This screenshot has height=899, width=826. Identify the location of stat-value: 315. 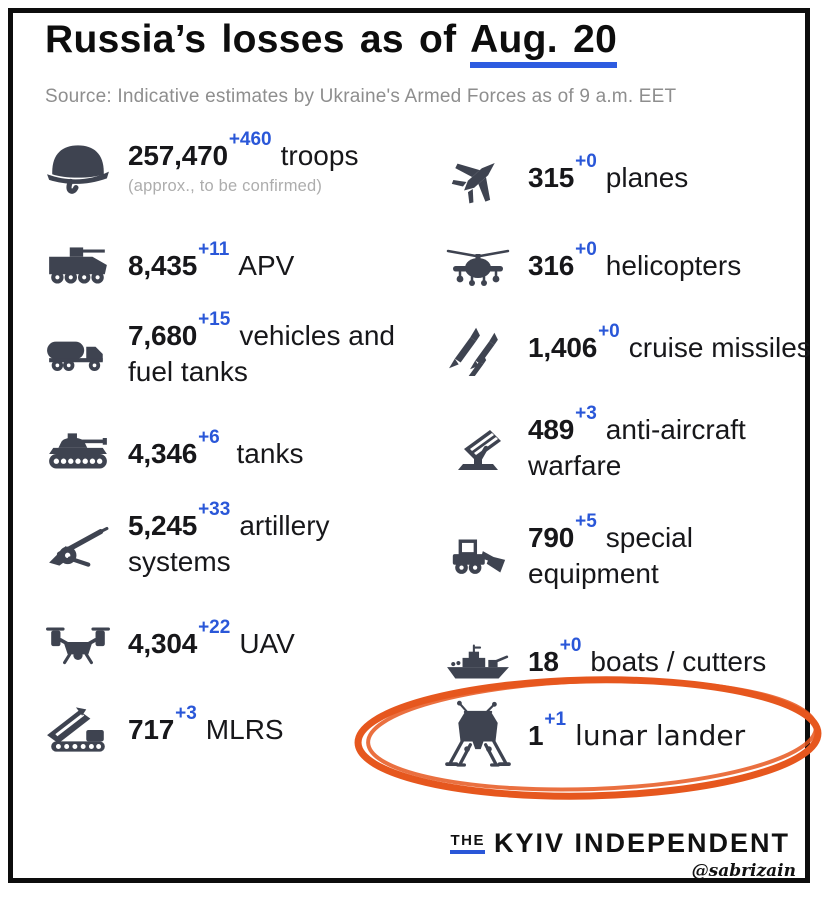
(551, 177).